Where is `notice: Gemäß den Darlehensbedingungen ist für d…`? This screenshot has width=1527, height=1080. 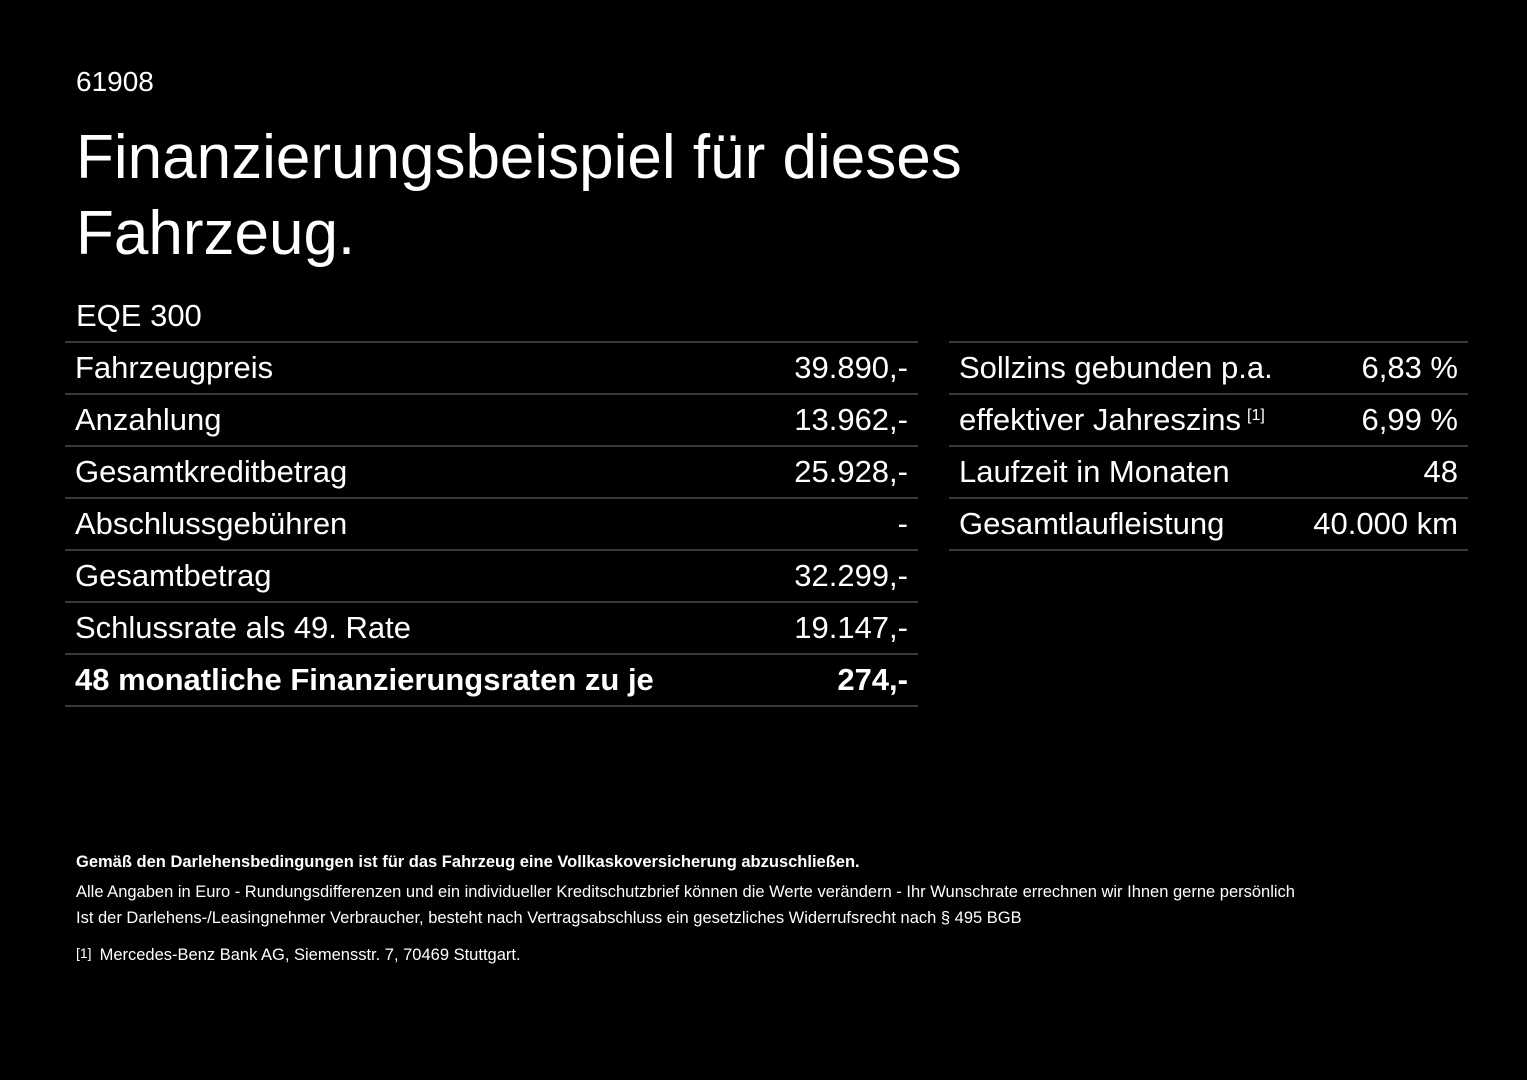
notice: Gemäß den Darlehensbedingungen ist für d… is located at coordinates (468, 862).